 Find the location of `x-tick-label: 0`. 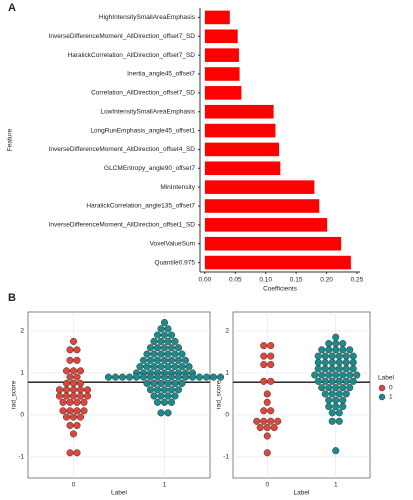

x-tick-label: 0 is located at coordinates (74, 485).